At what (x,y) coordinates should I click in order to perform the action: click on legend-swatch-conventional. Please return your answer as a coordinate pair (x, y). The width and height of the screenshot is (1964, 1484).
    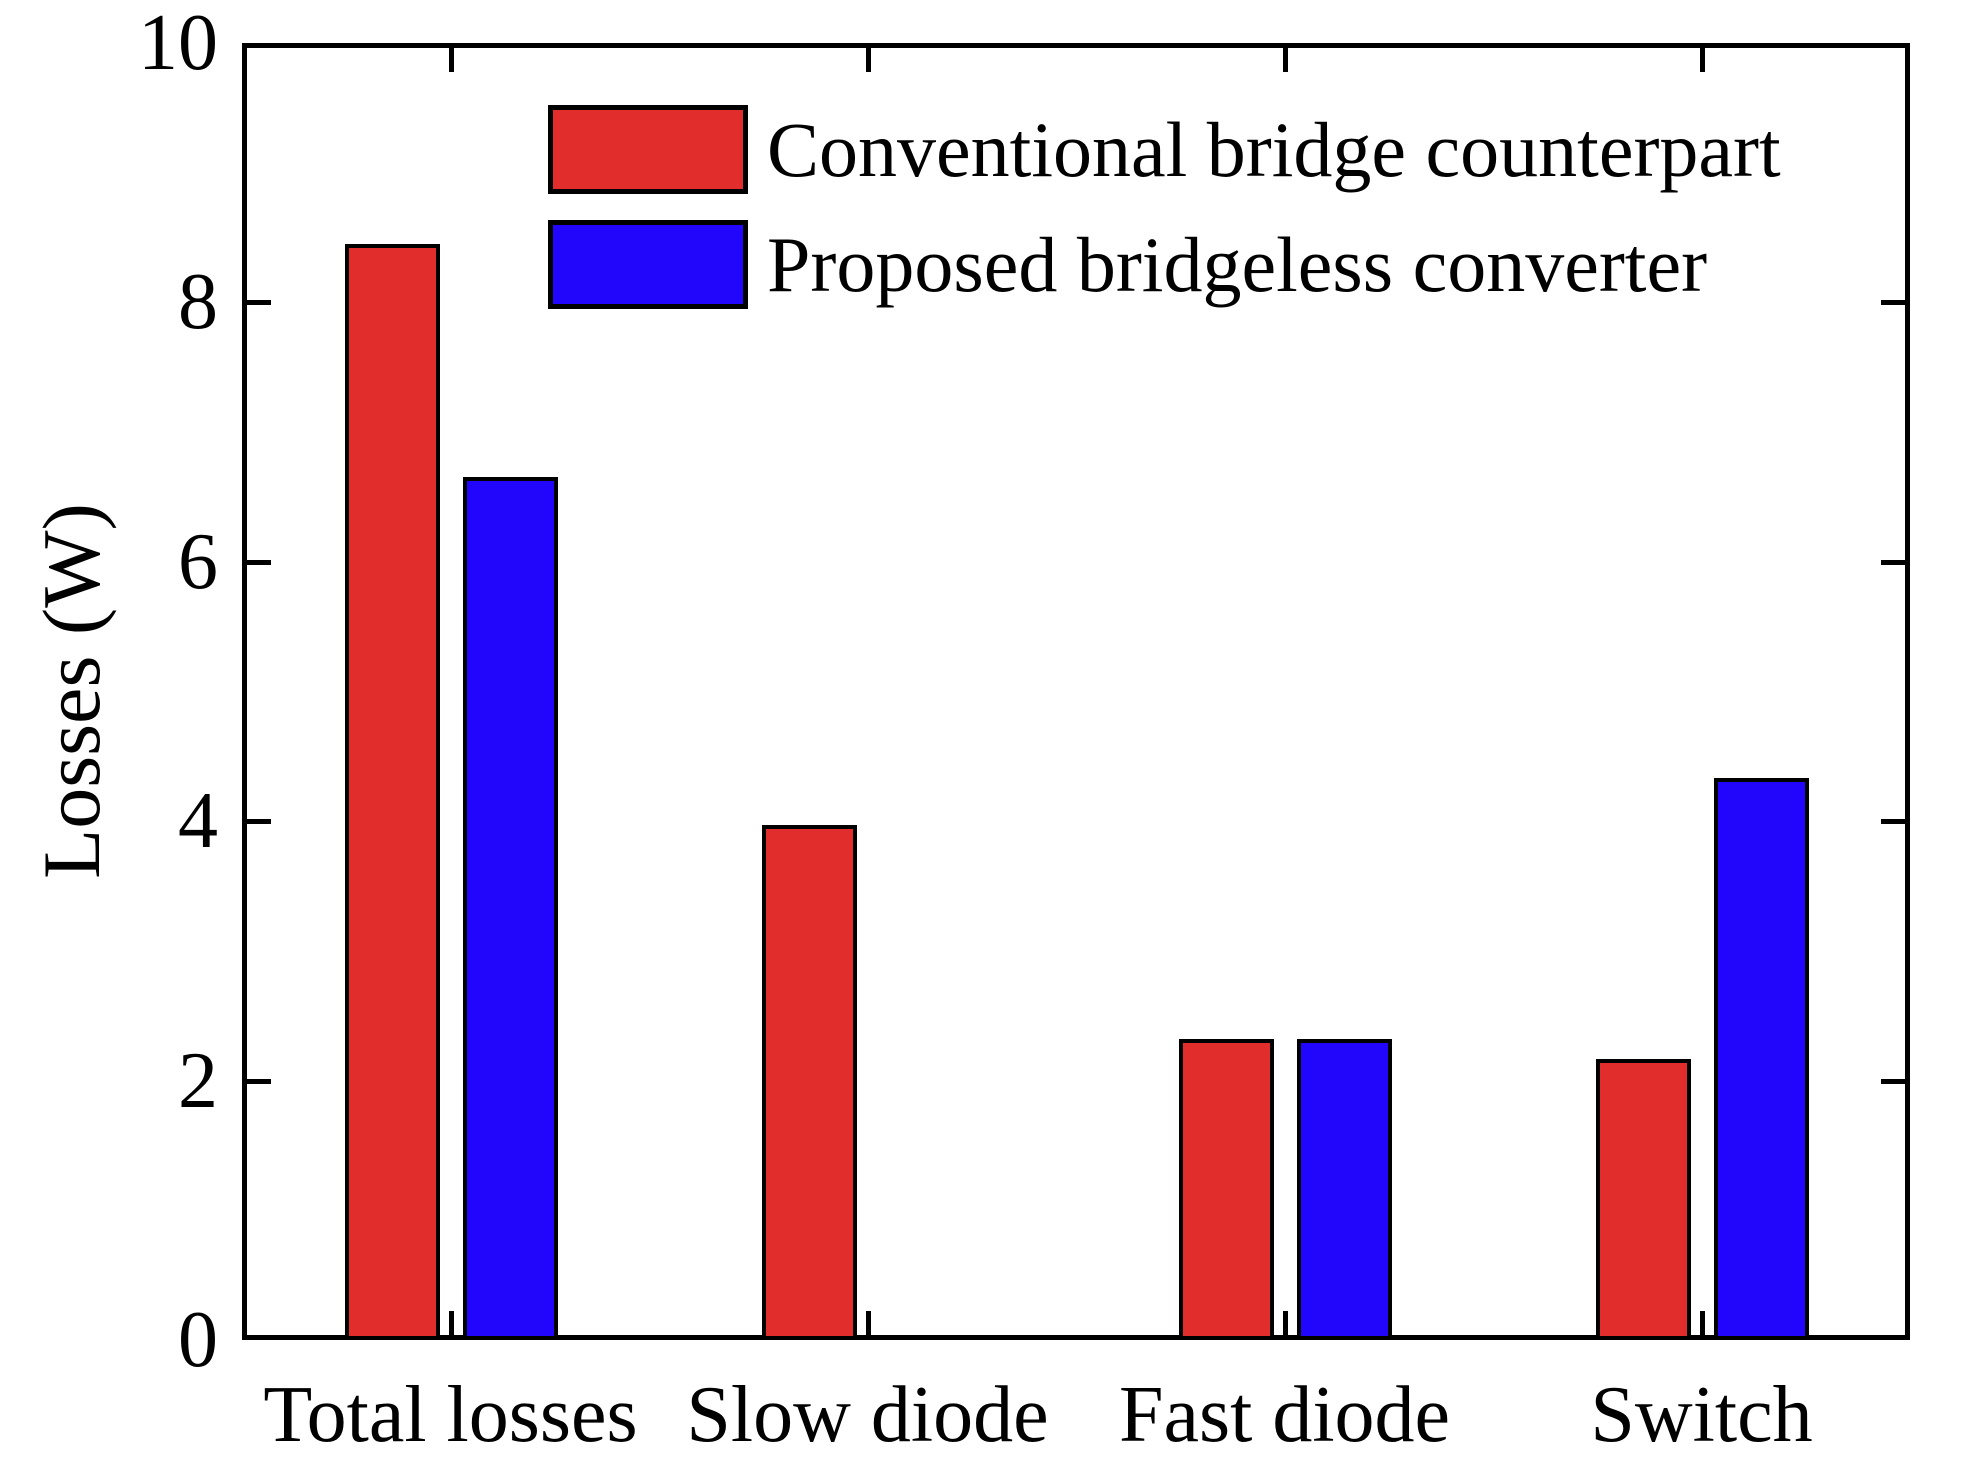
    Looking at the image, I should click on (648, 149).